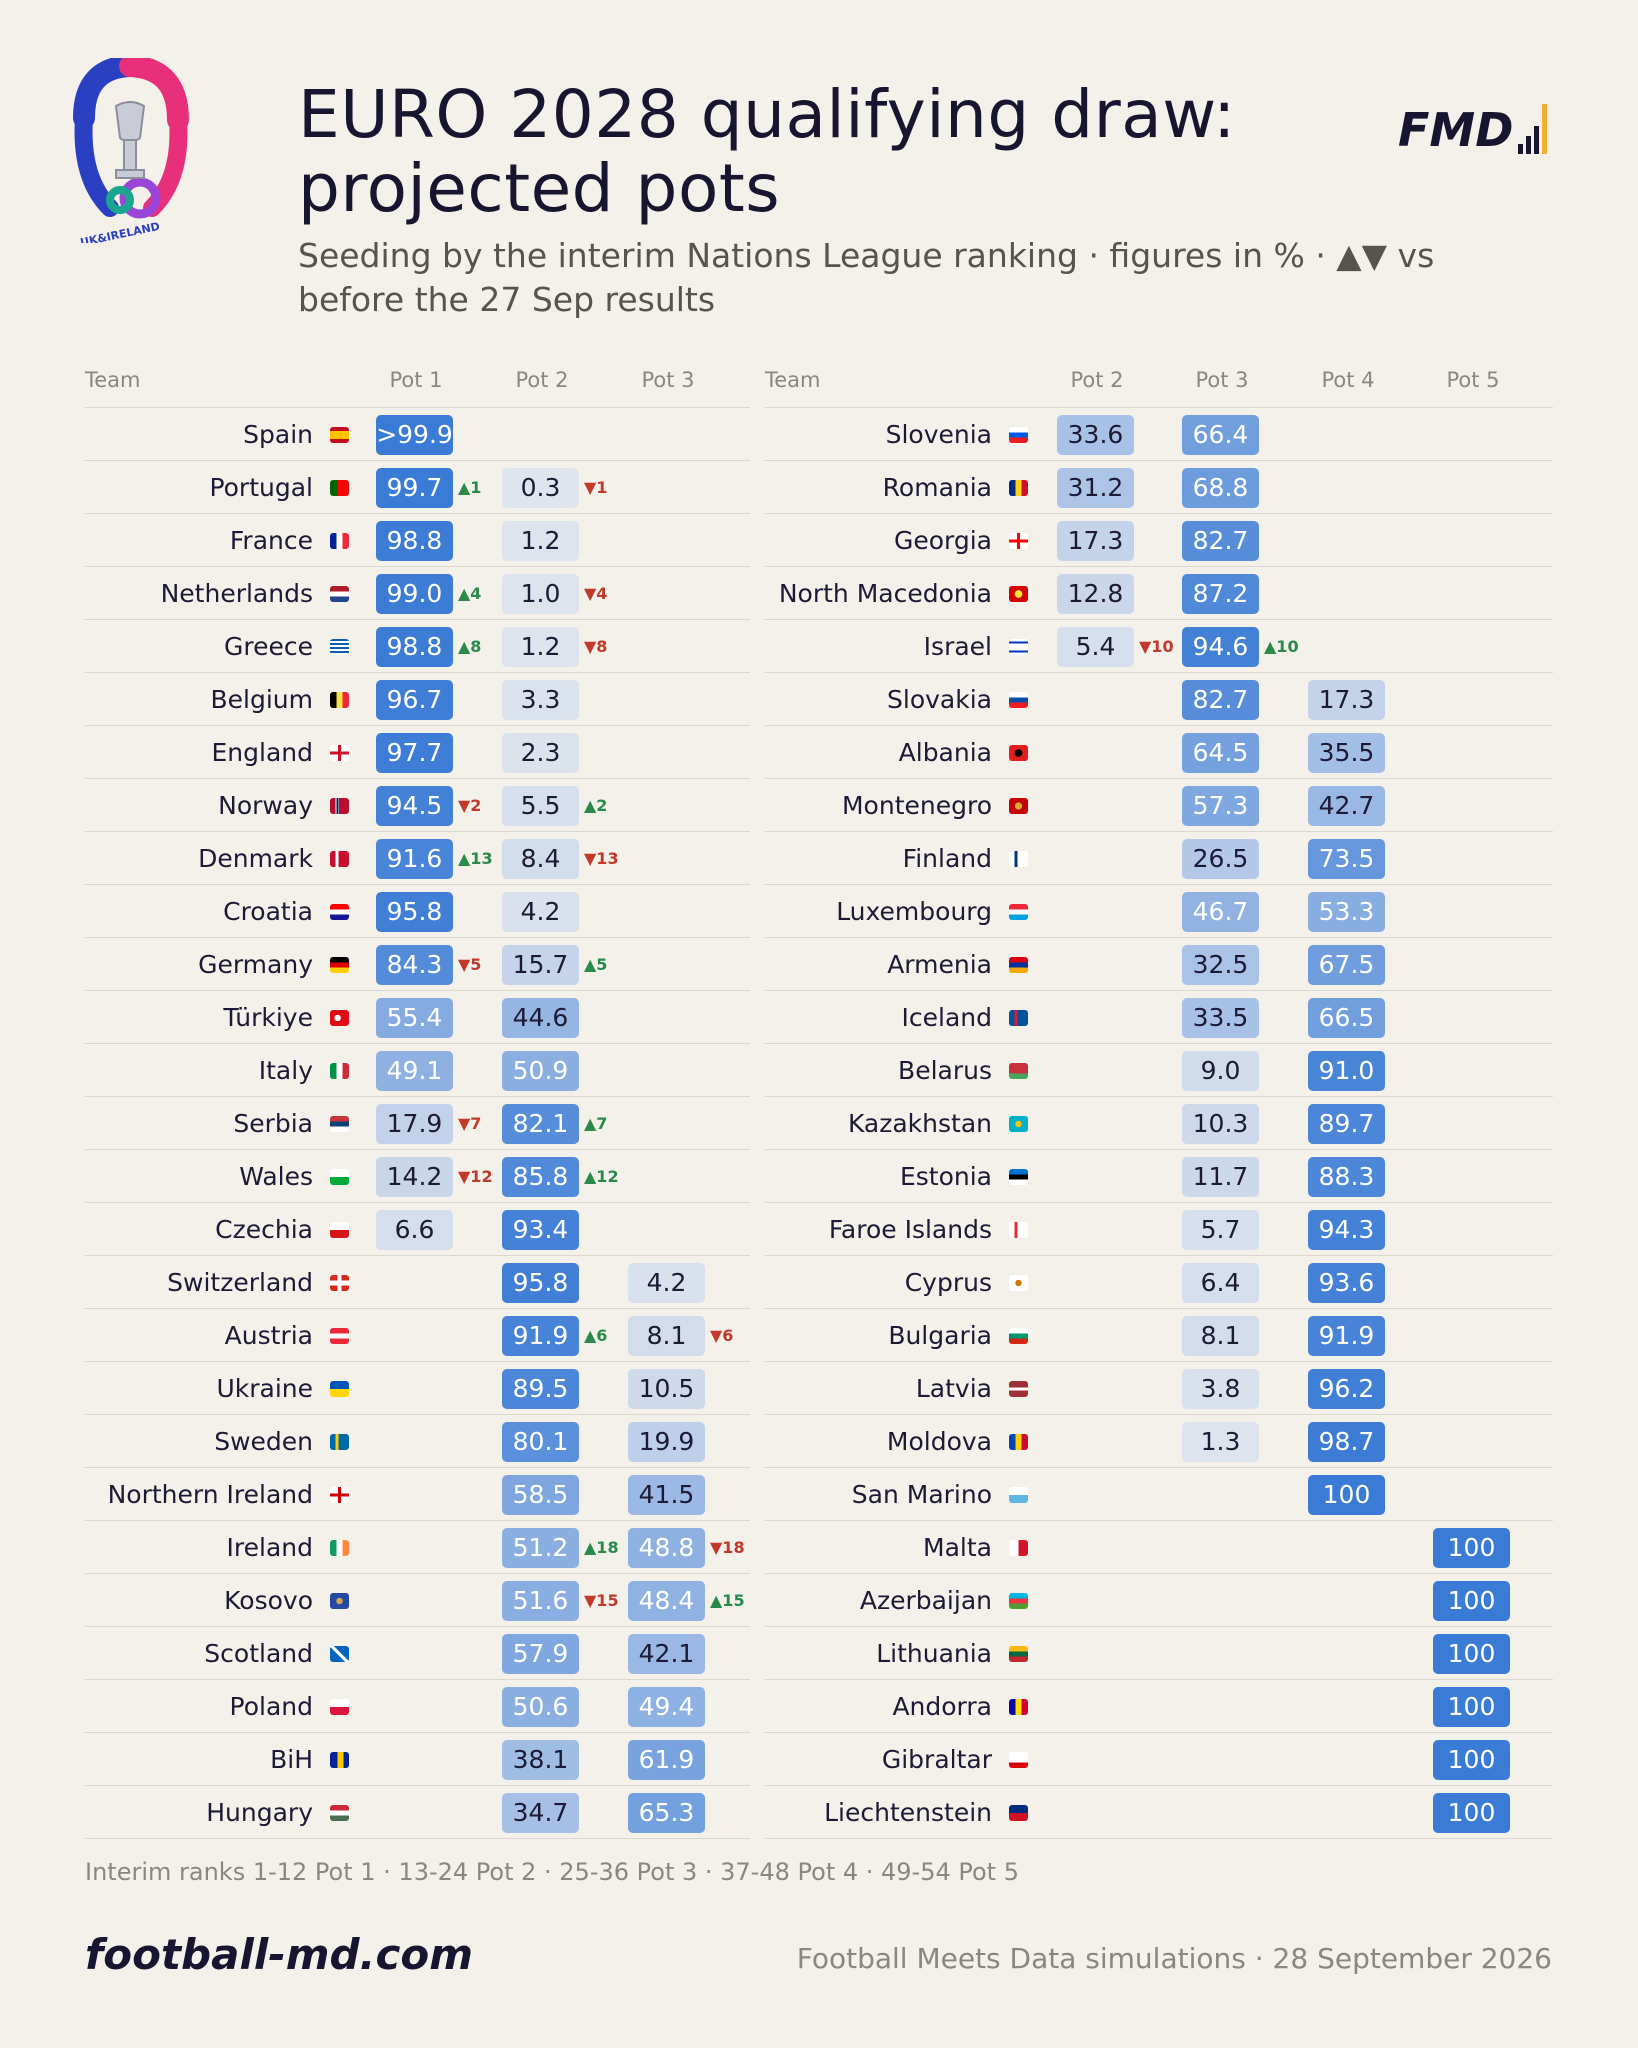 The image size is (1638, 2048). I want to click on table-row: Serbia 17.9 ▼7 82.1 ▲7, so click(417, 1123).